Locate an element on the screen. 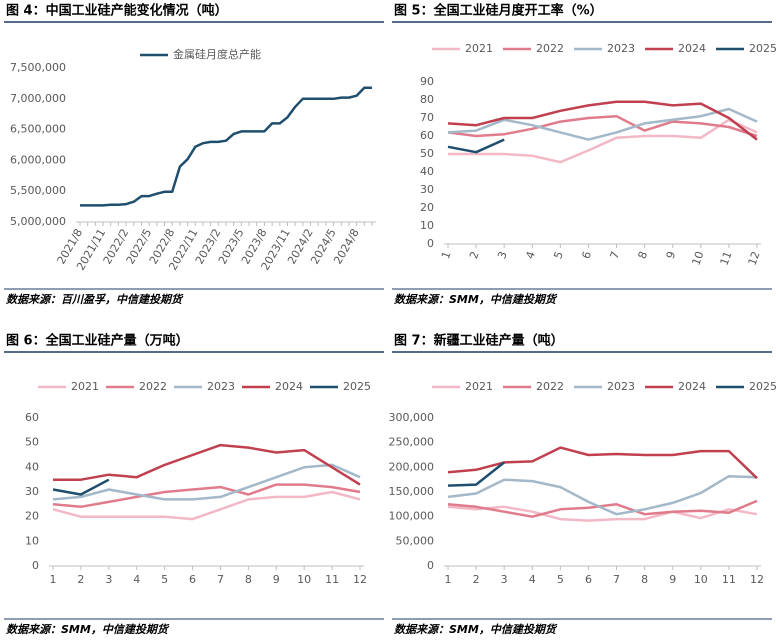  y-tick-label: 5,000,000 is located at coordinates (38, 221).